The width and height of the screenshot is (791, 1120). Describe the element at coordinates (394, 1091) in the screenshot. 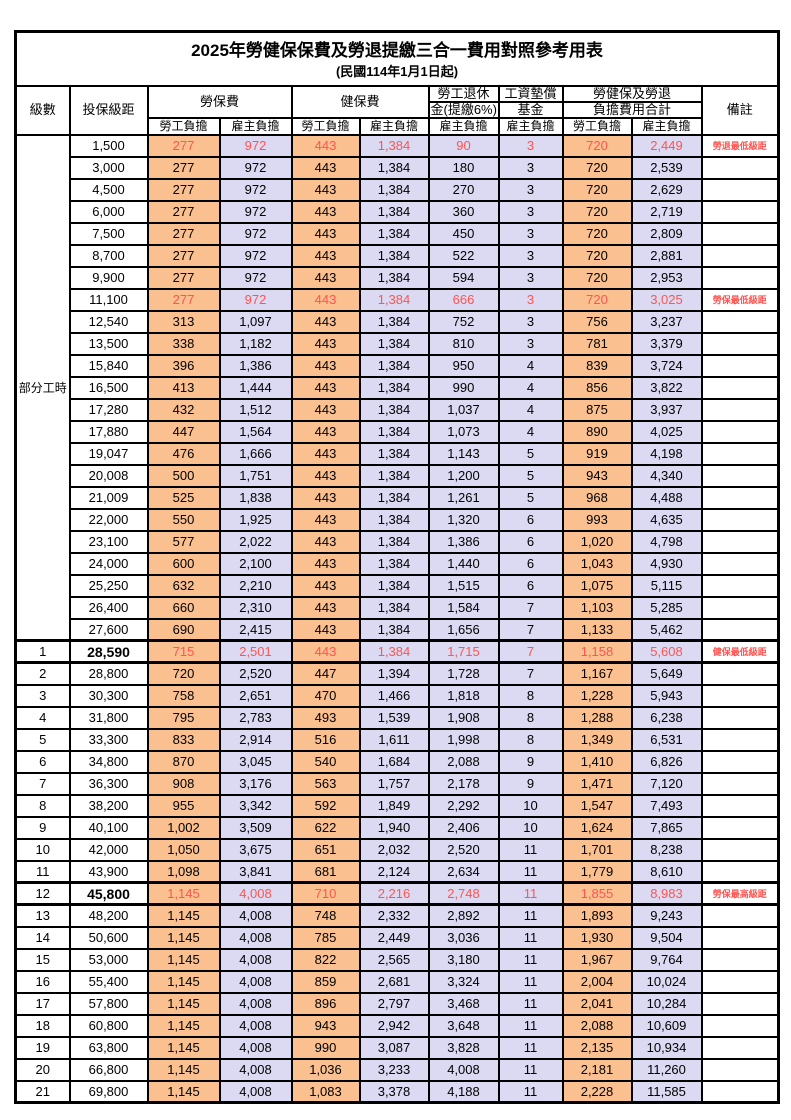

I see `value-cell: 3,378` at that location.